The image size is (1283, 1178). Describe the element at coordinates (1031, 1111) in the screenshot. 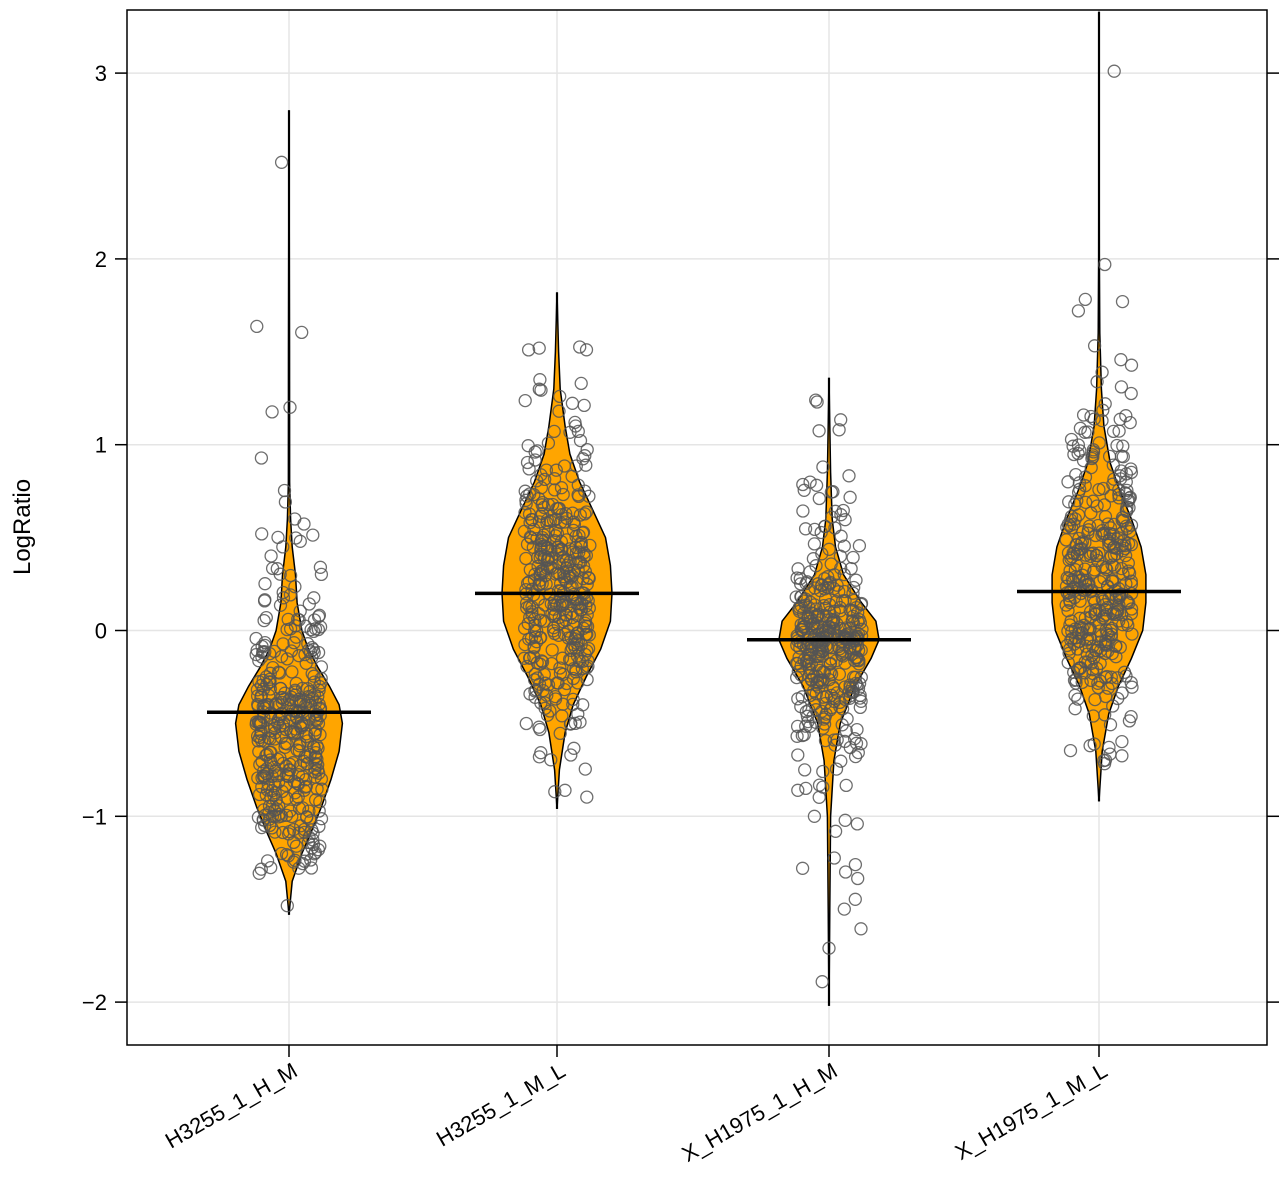

I see `x-tick-label: X_H1975_1_M_L` at that location.